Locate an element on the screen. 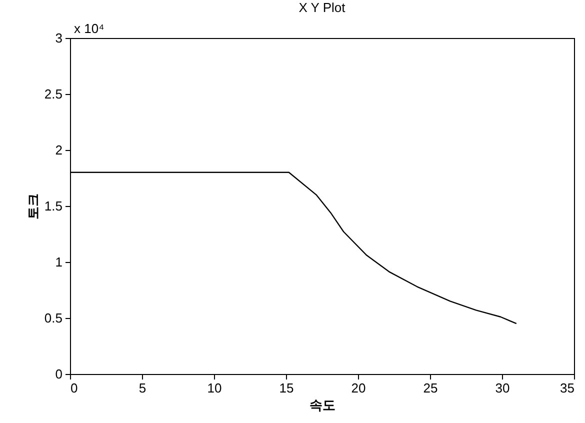 Image resolution: width=585 pixels, height=423 pixels. text: x 10⁴ is located at coordinates (89, 28).